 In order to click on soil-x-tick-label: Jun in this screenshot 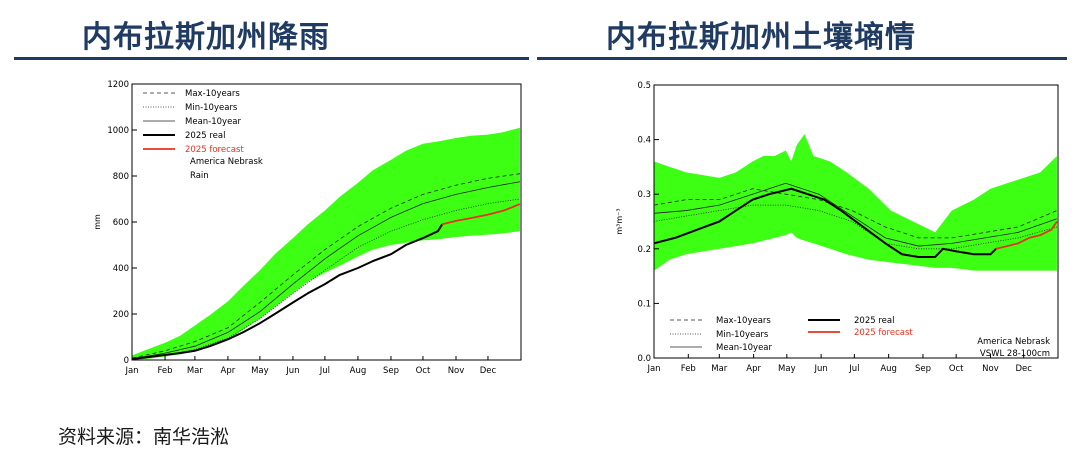, I will do `click(820, 369)`.